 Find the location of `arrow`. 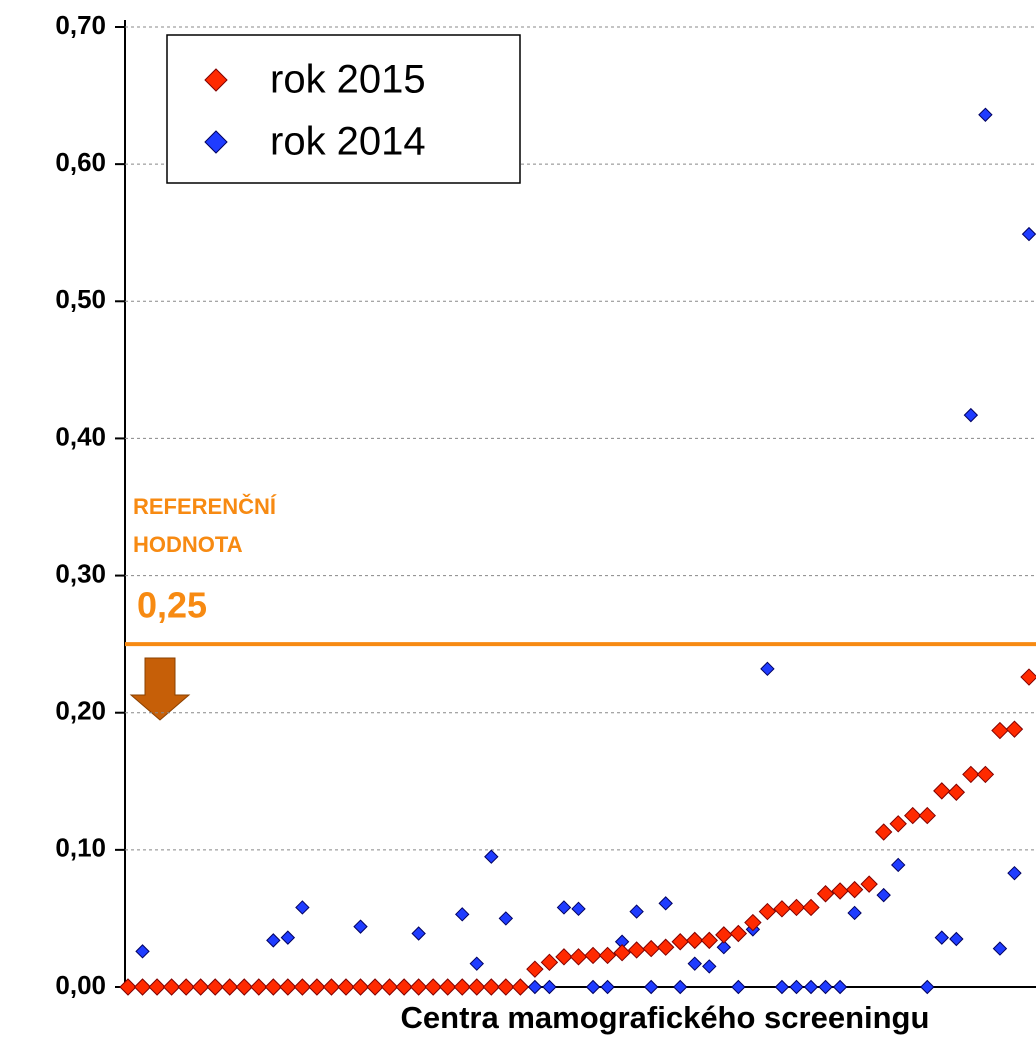

arrow is located at coordinates (160, 689).